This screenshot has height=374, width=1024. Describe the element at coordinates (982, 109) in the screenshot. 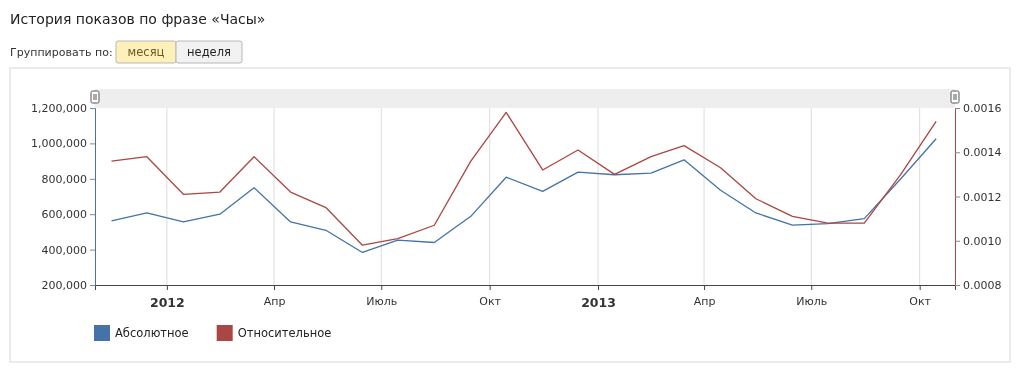

I see `y2-tick-label: 0.0016` at that location.